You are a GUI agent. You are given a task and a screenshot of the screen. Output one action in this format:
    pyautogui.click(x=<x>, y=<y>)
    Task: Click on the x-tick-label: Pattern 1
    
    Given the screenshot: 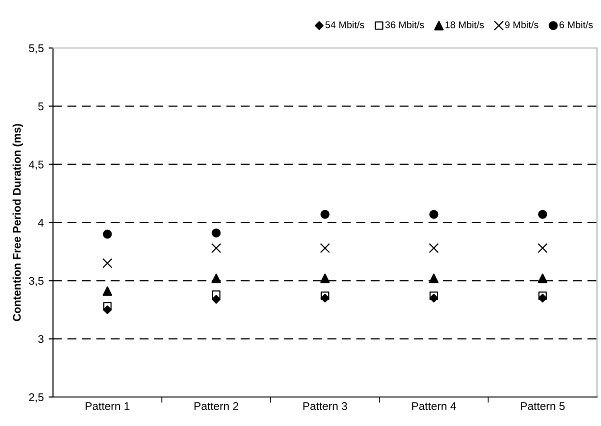 What is the action you would take?
    pyautogui.click(x=108, y=406)
    